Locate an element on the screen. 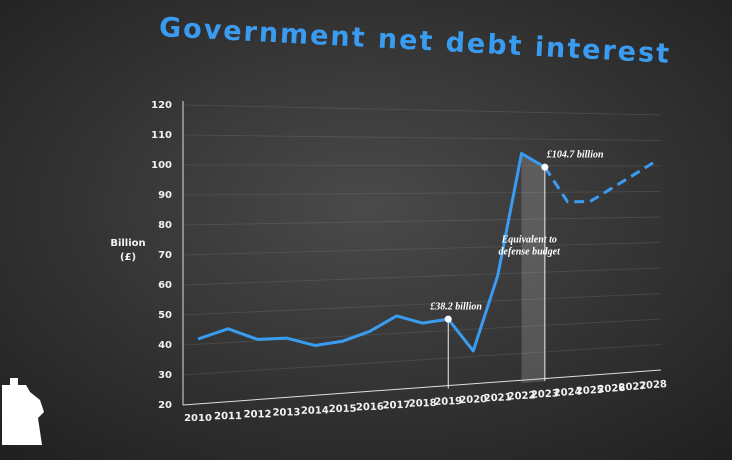 Image resolution: width=732 pixels, height=460 pixels. y-tick-label: 30 is located at coordinates (165, 375).